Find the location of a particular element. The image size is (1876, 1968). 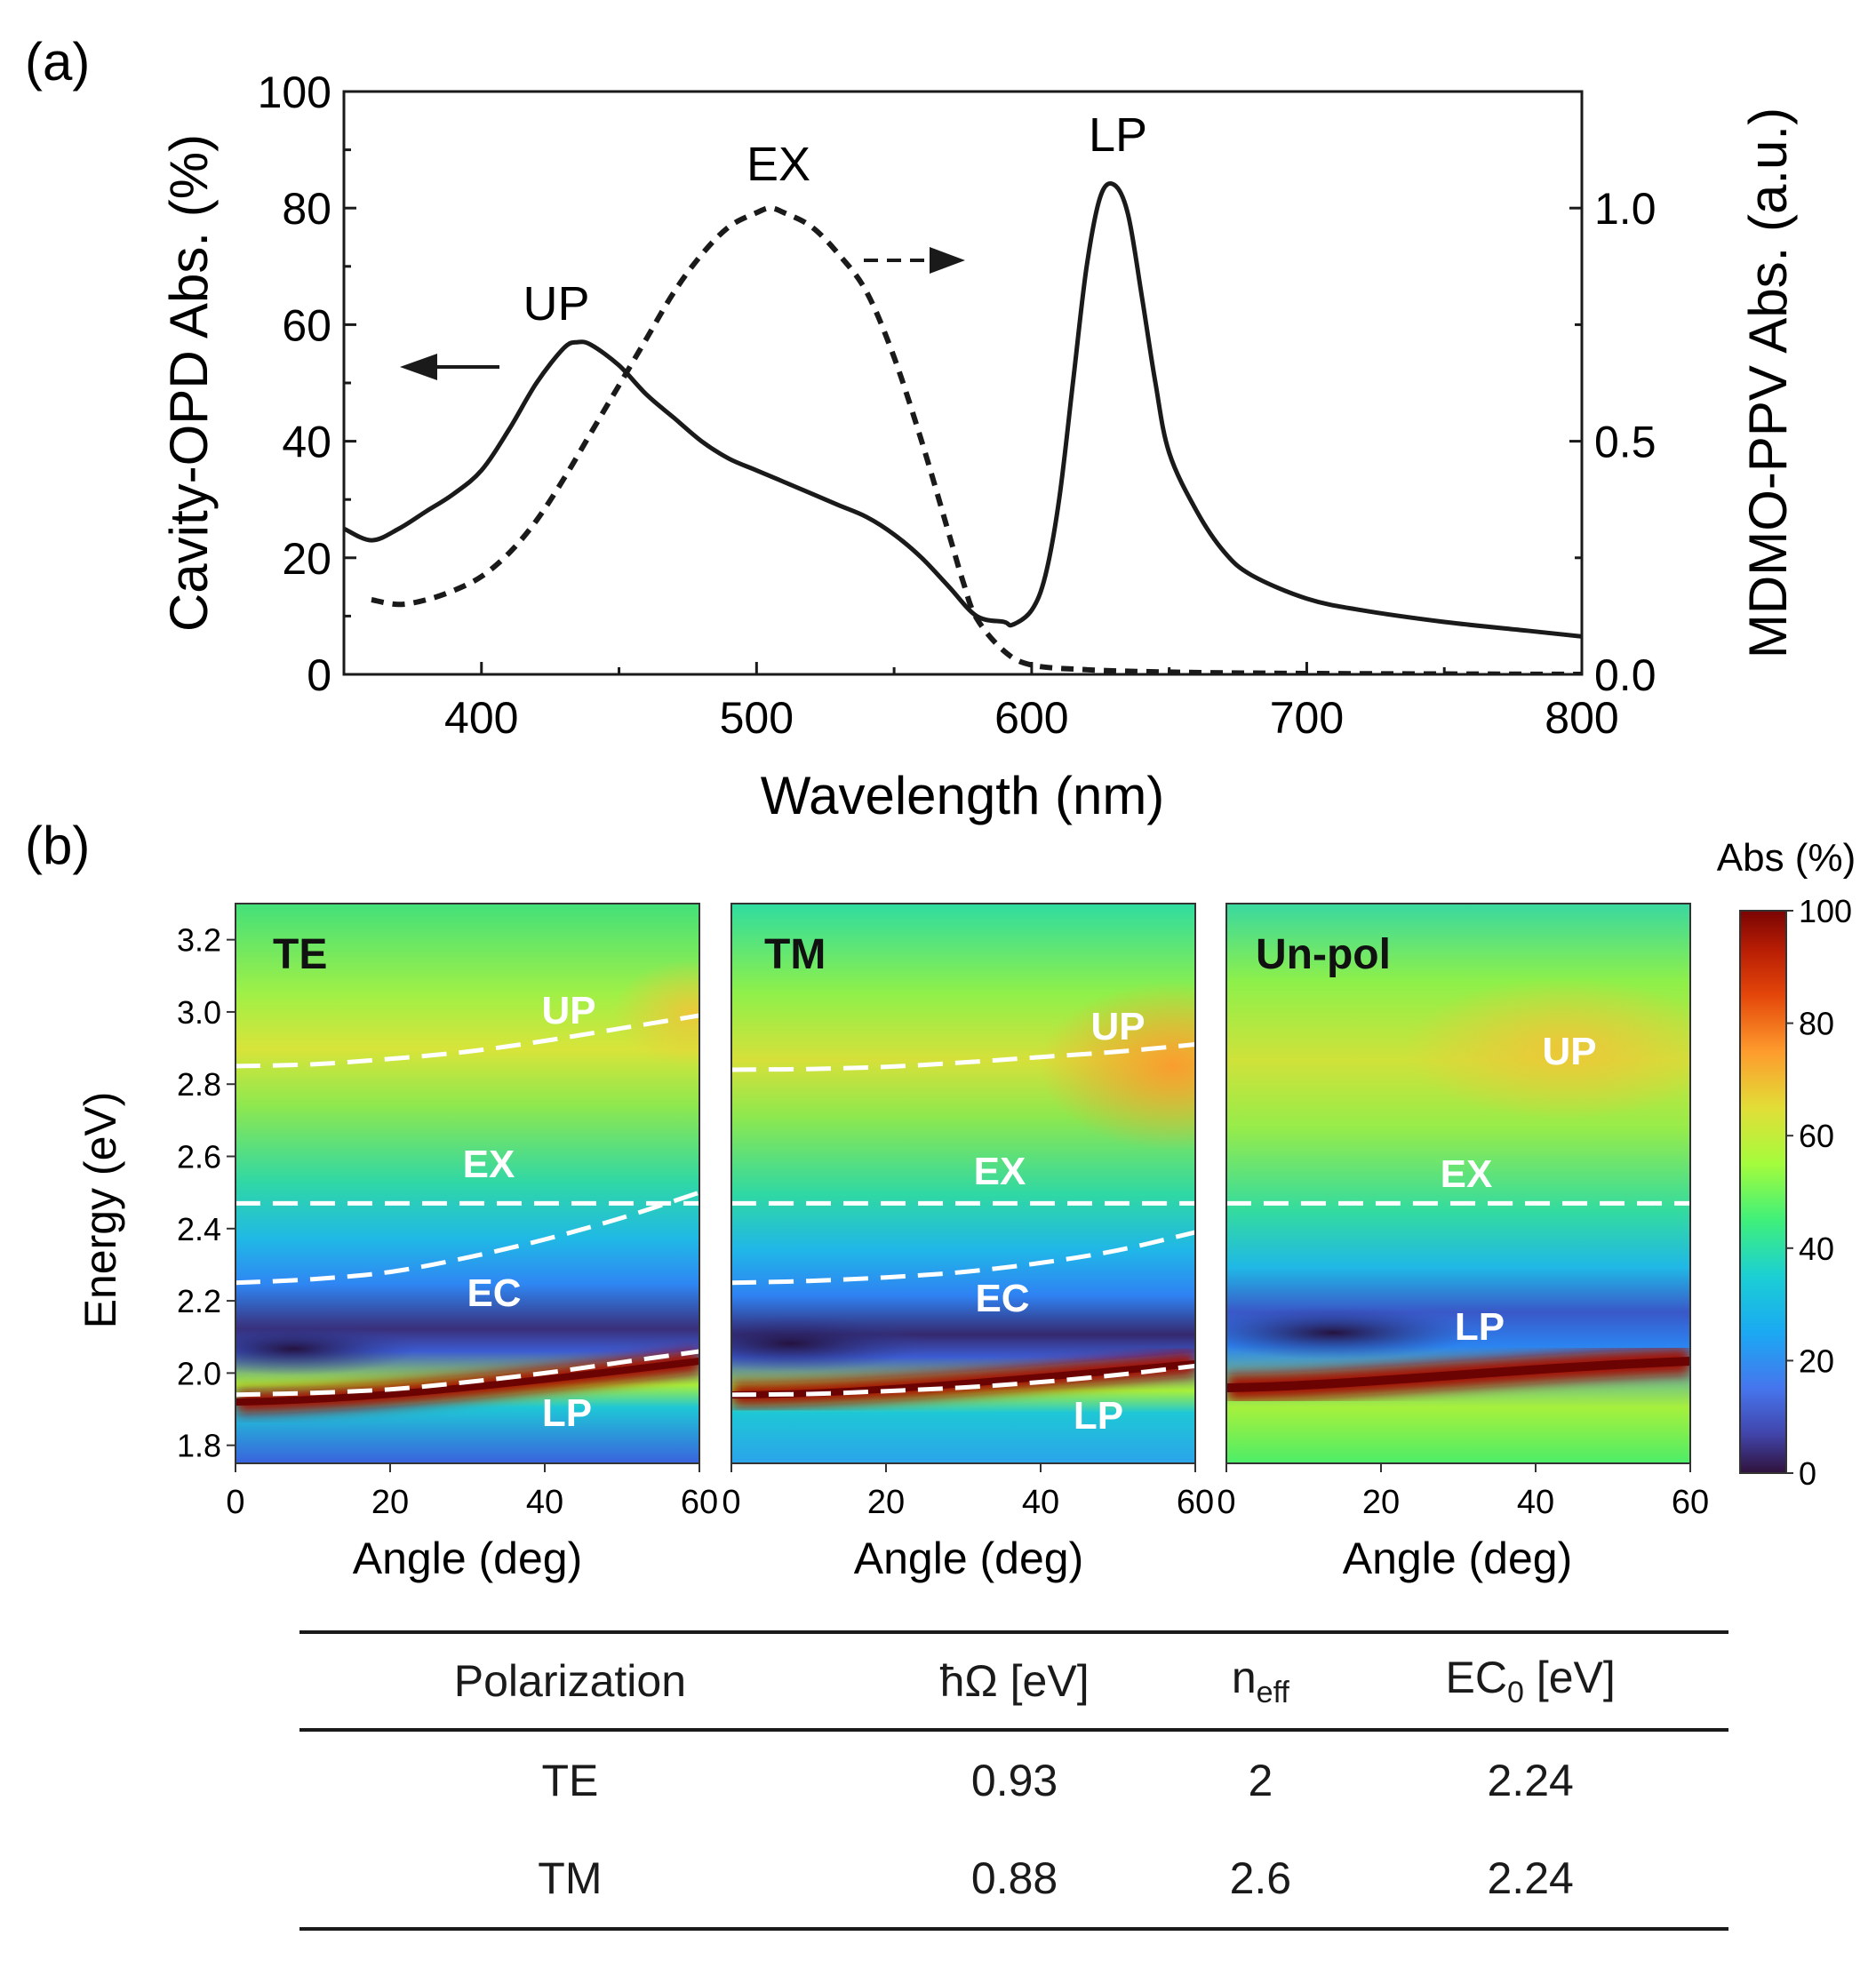

panel-a-xlabel: Wavelength (nm) is located at coordinates (963, 795).